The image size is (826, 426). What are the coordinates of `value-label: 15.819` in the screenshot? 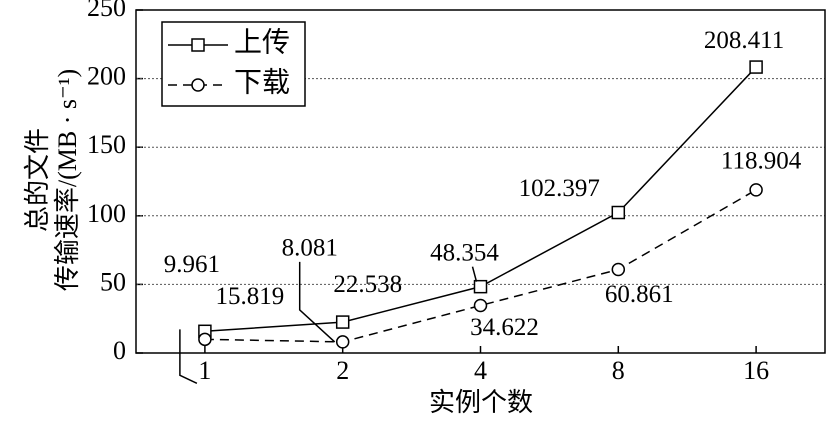 It's located at (250, 296).